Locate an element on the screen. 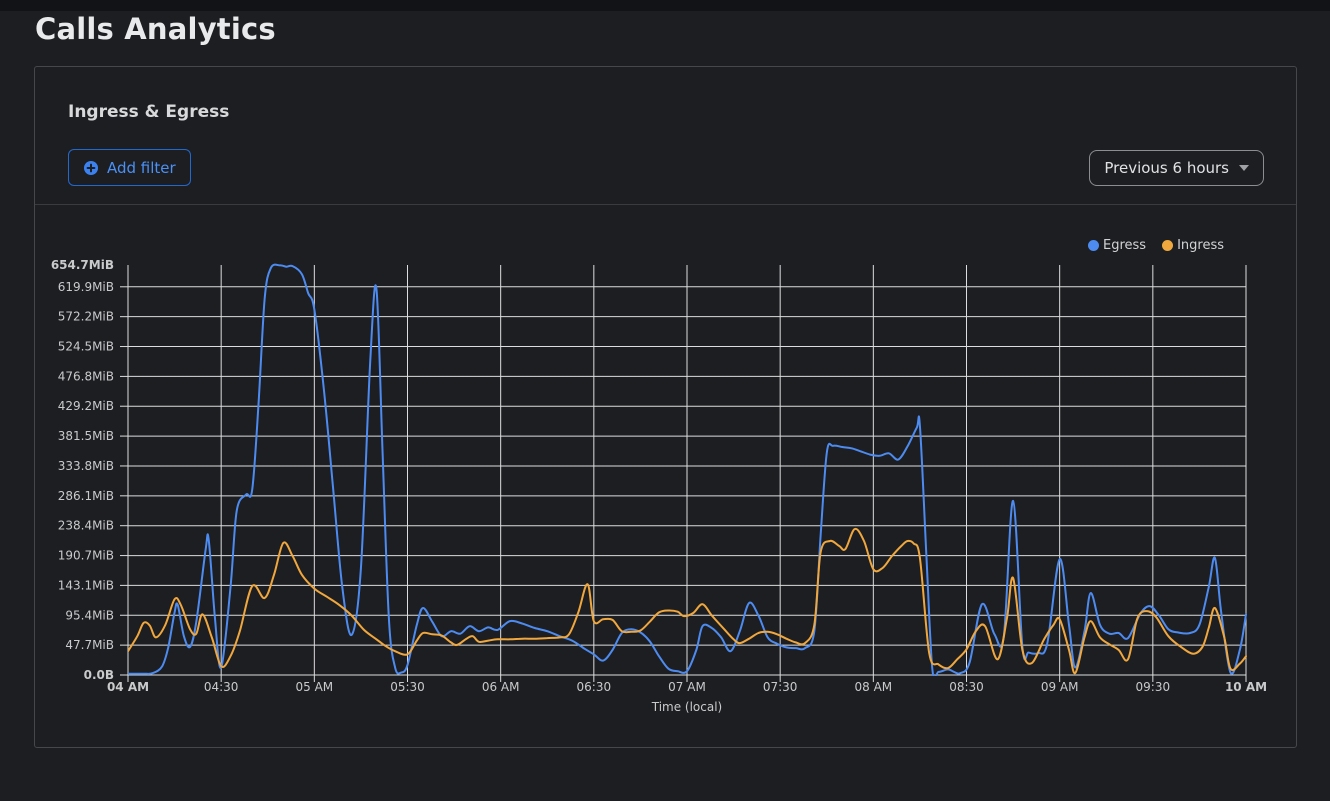 This screenshot has height=801, width=1330. ingress-series-label: Ingress is located at coordinates (1200, 245).